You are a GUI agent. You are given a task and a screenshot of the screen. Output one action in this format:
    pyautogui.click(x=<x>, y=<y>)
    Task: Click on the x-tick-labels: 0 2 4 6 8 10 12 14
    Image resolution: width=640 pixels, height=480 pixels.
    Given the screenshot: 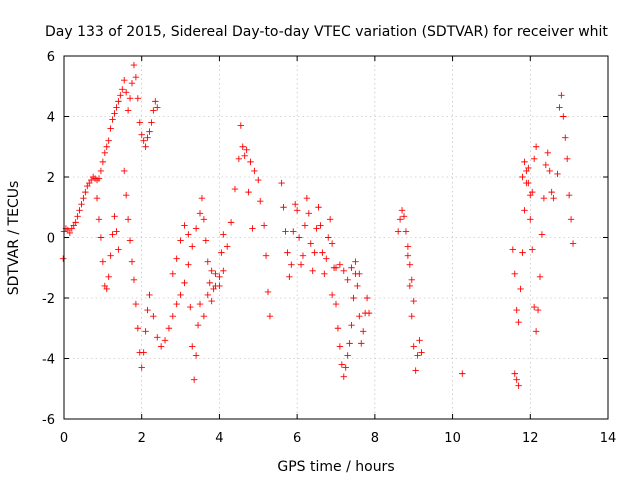 What is the action you would take?
    pyautogui.click(x=338, y=438)
    